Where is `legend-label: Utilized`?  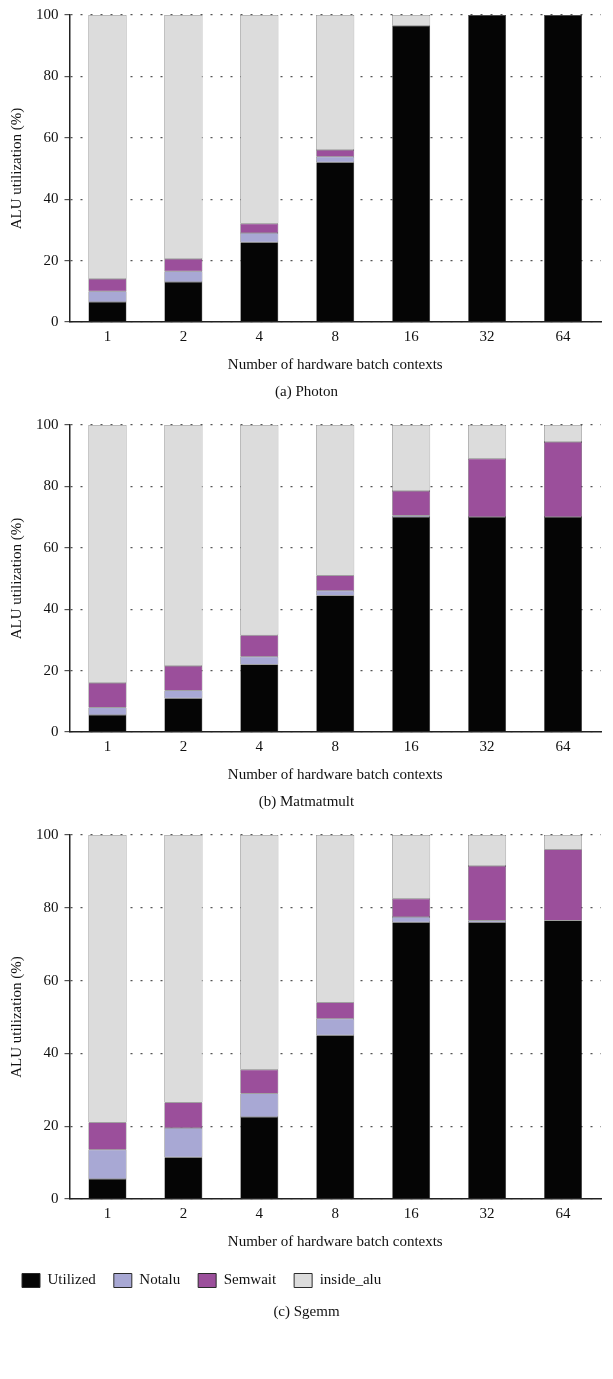 legend-label: Utilized is located at coordinates (72, 1279).